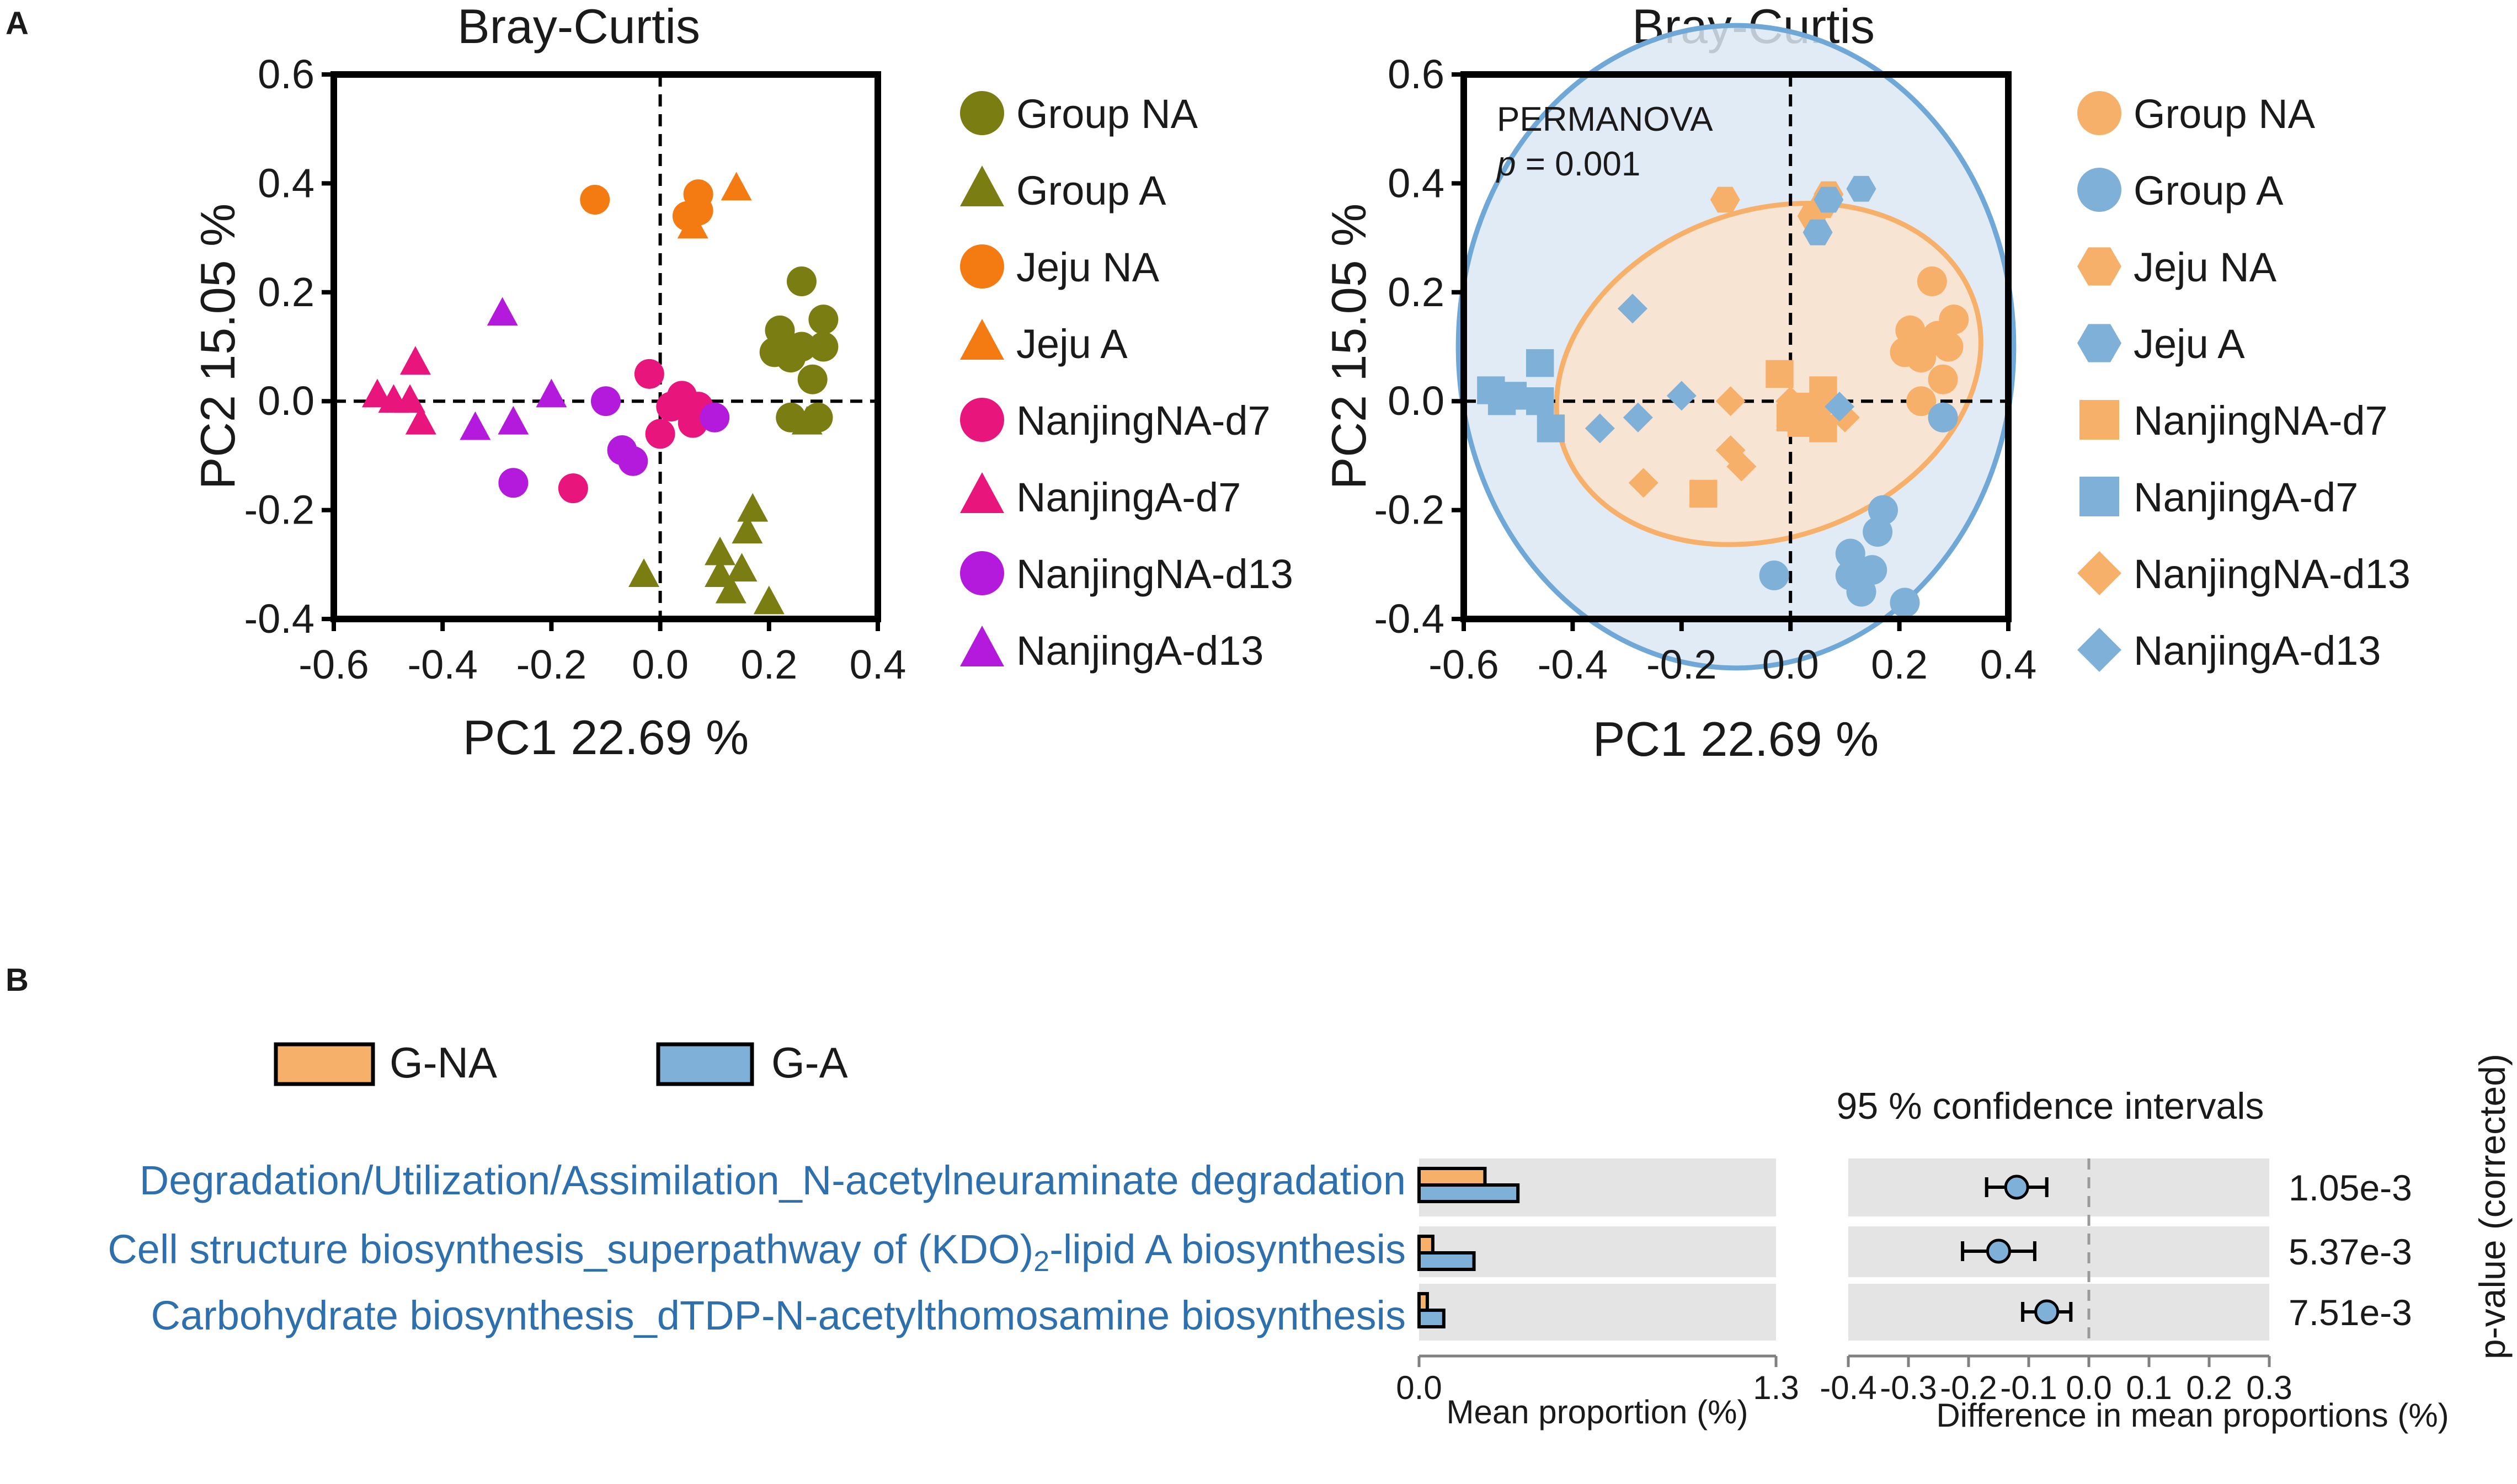 Image resolution: width=2517 pixels, height=1484 pixels. Describe the element at coordinates (1908, 1387) in the screenshot. I see `ci-axis-tick-label-1: -0.3` at that location.